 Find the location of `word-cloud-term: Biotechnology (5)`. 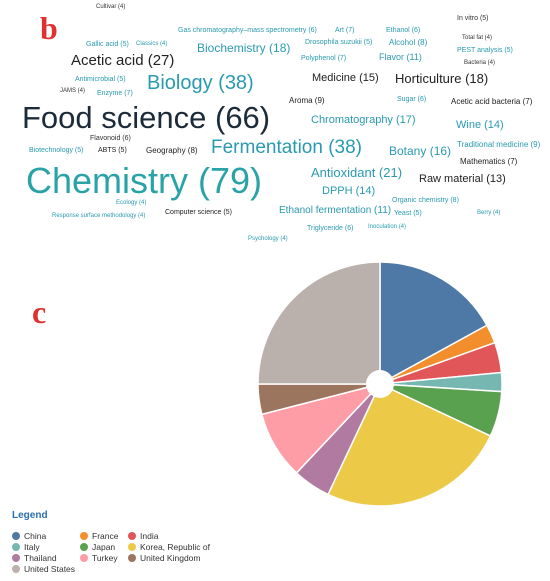

word-cloud-term: Biotechnology (5) is located at coordinates (56, 150).